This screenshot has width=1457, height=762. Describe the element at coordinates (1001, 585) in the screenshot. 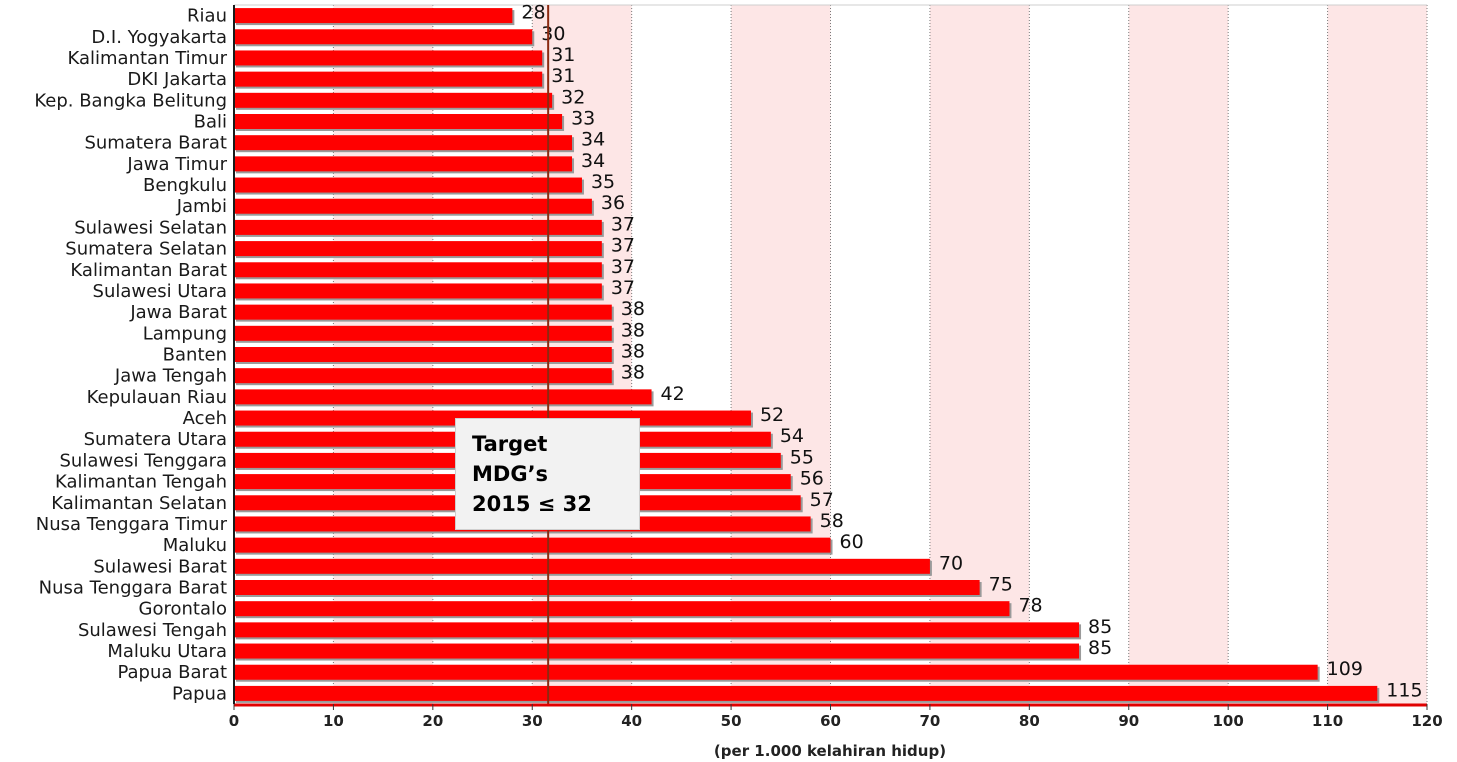

I see `value-label: 75` at that location.